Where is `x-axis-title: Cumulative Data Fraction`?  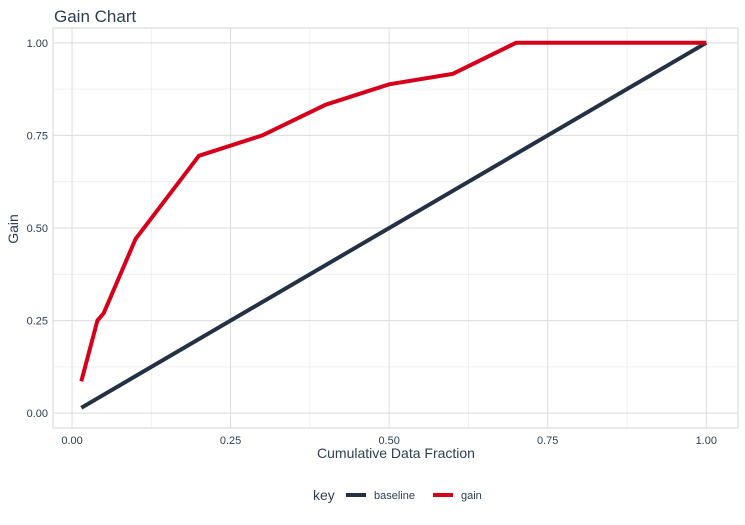
x-axis-title: Cumulative Data Fraction is located at coordinates (396, 453).